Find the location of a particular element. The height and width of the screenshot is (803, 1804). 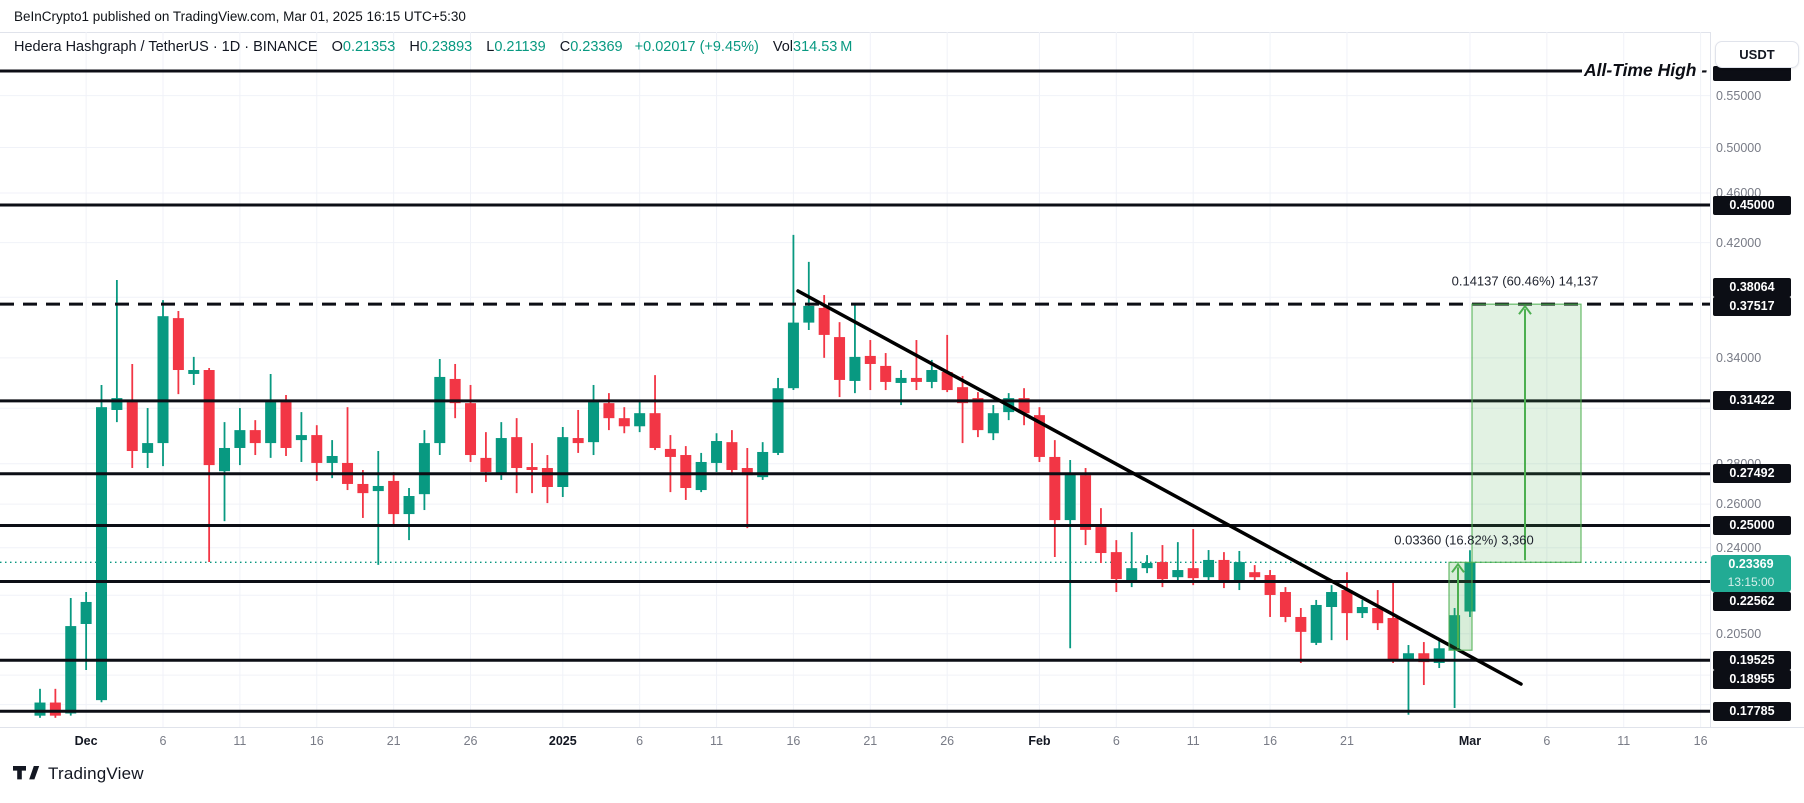

price-tick-label: 0.20500 is located at coordinates (1739, 633).